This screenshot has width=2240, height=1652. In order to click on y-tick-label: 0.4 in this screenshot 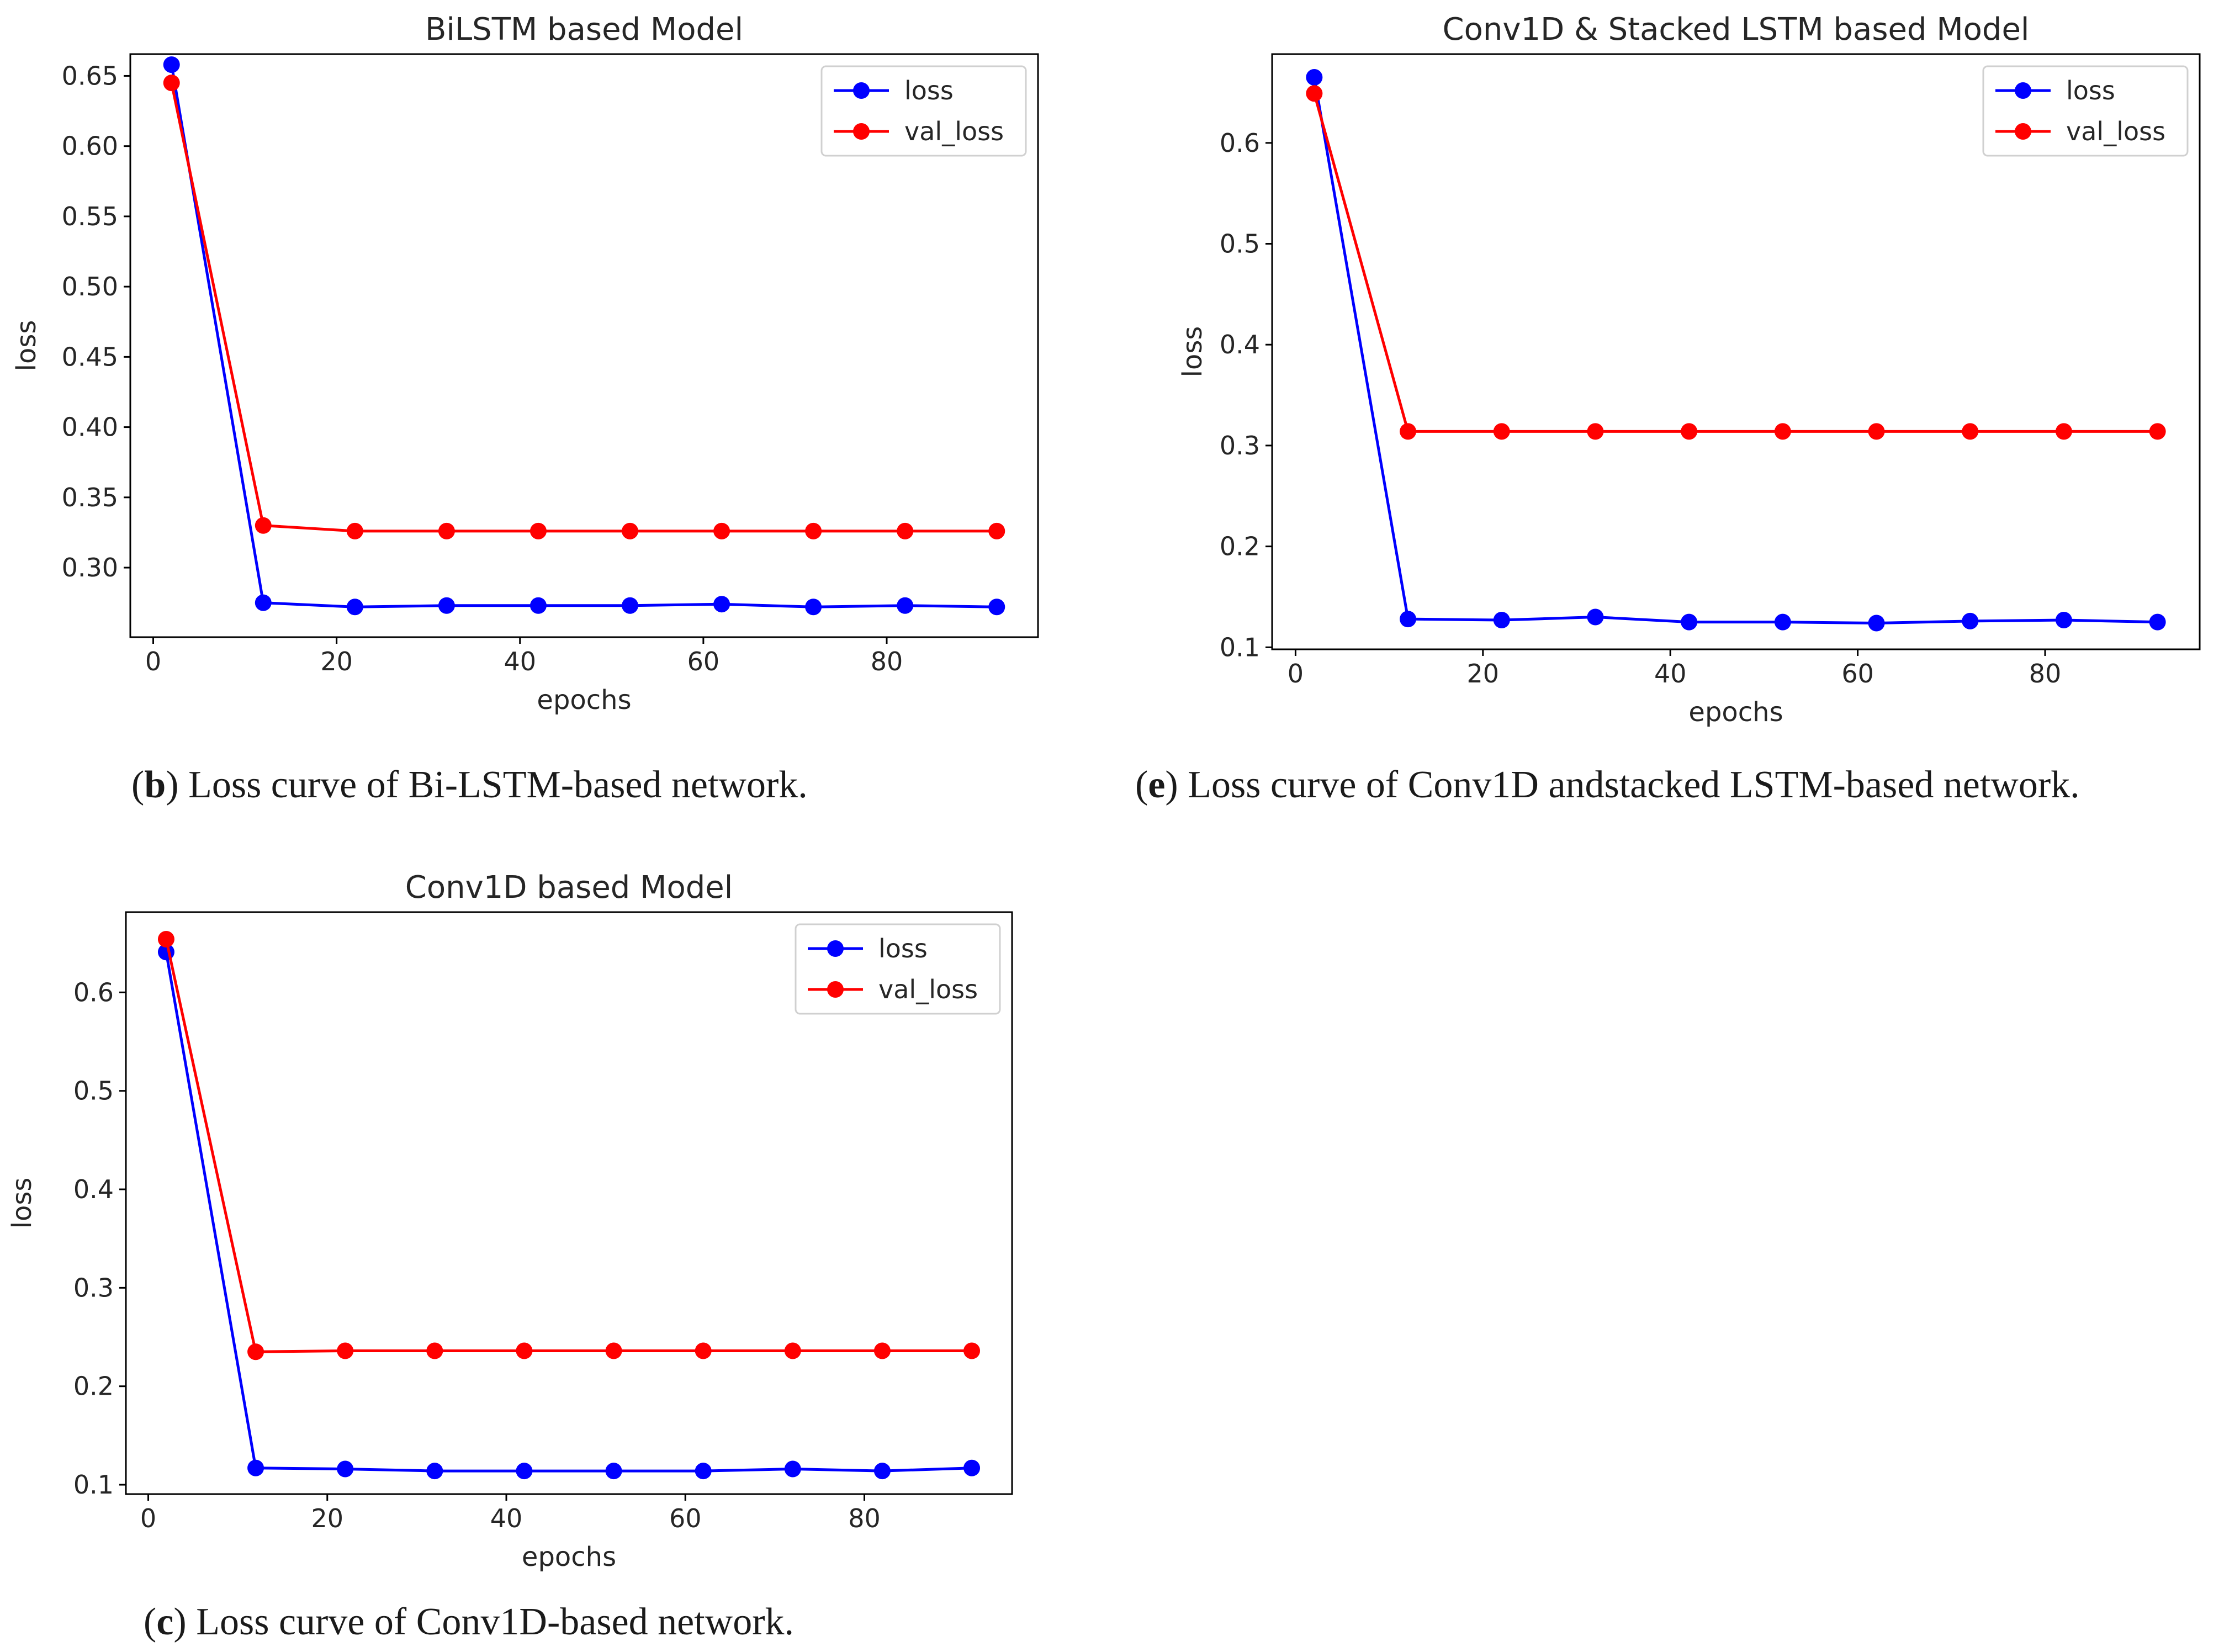, I will do `click(93, 1189)`.